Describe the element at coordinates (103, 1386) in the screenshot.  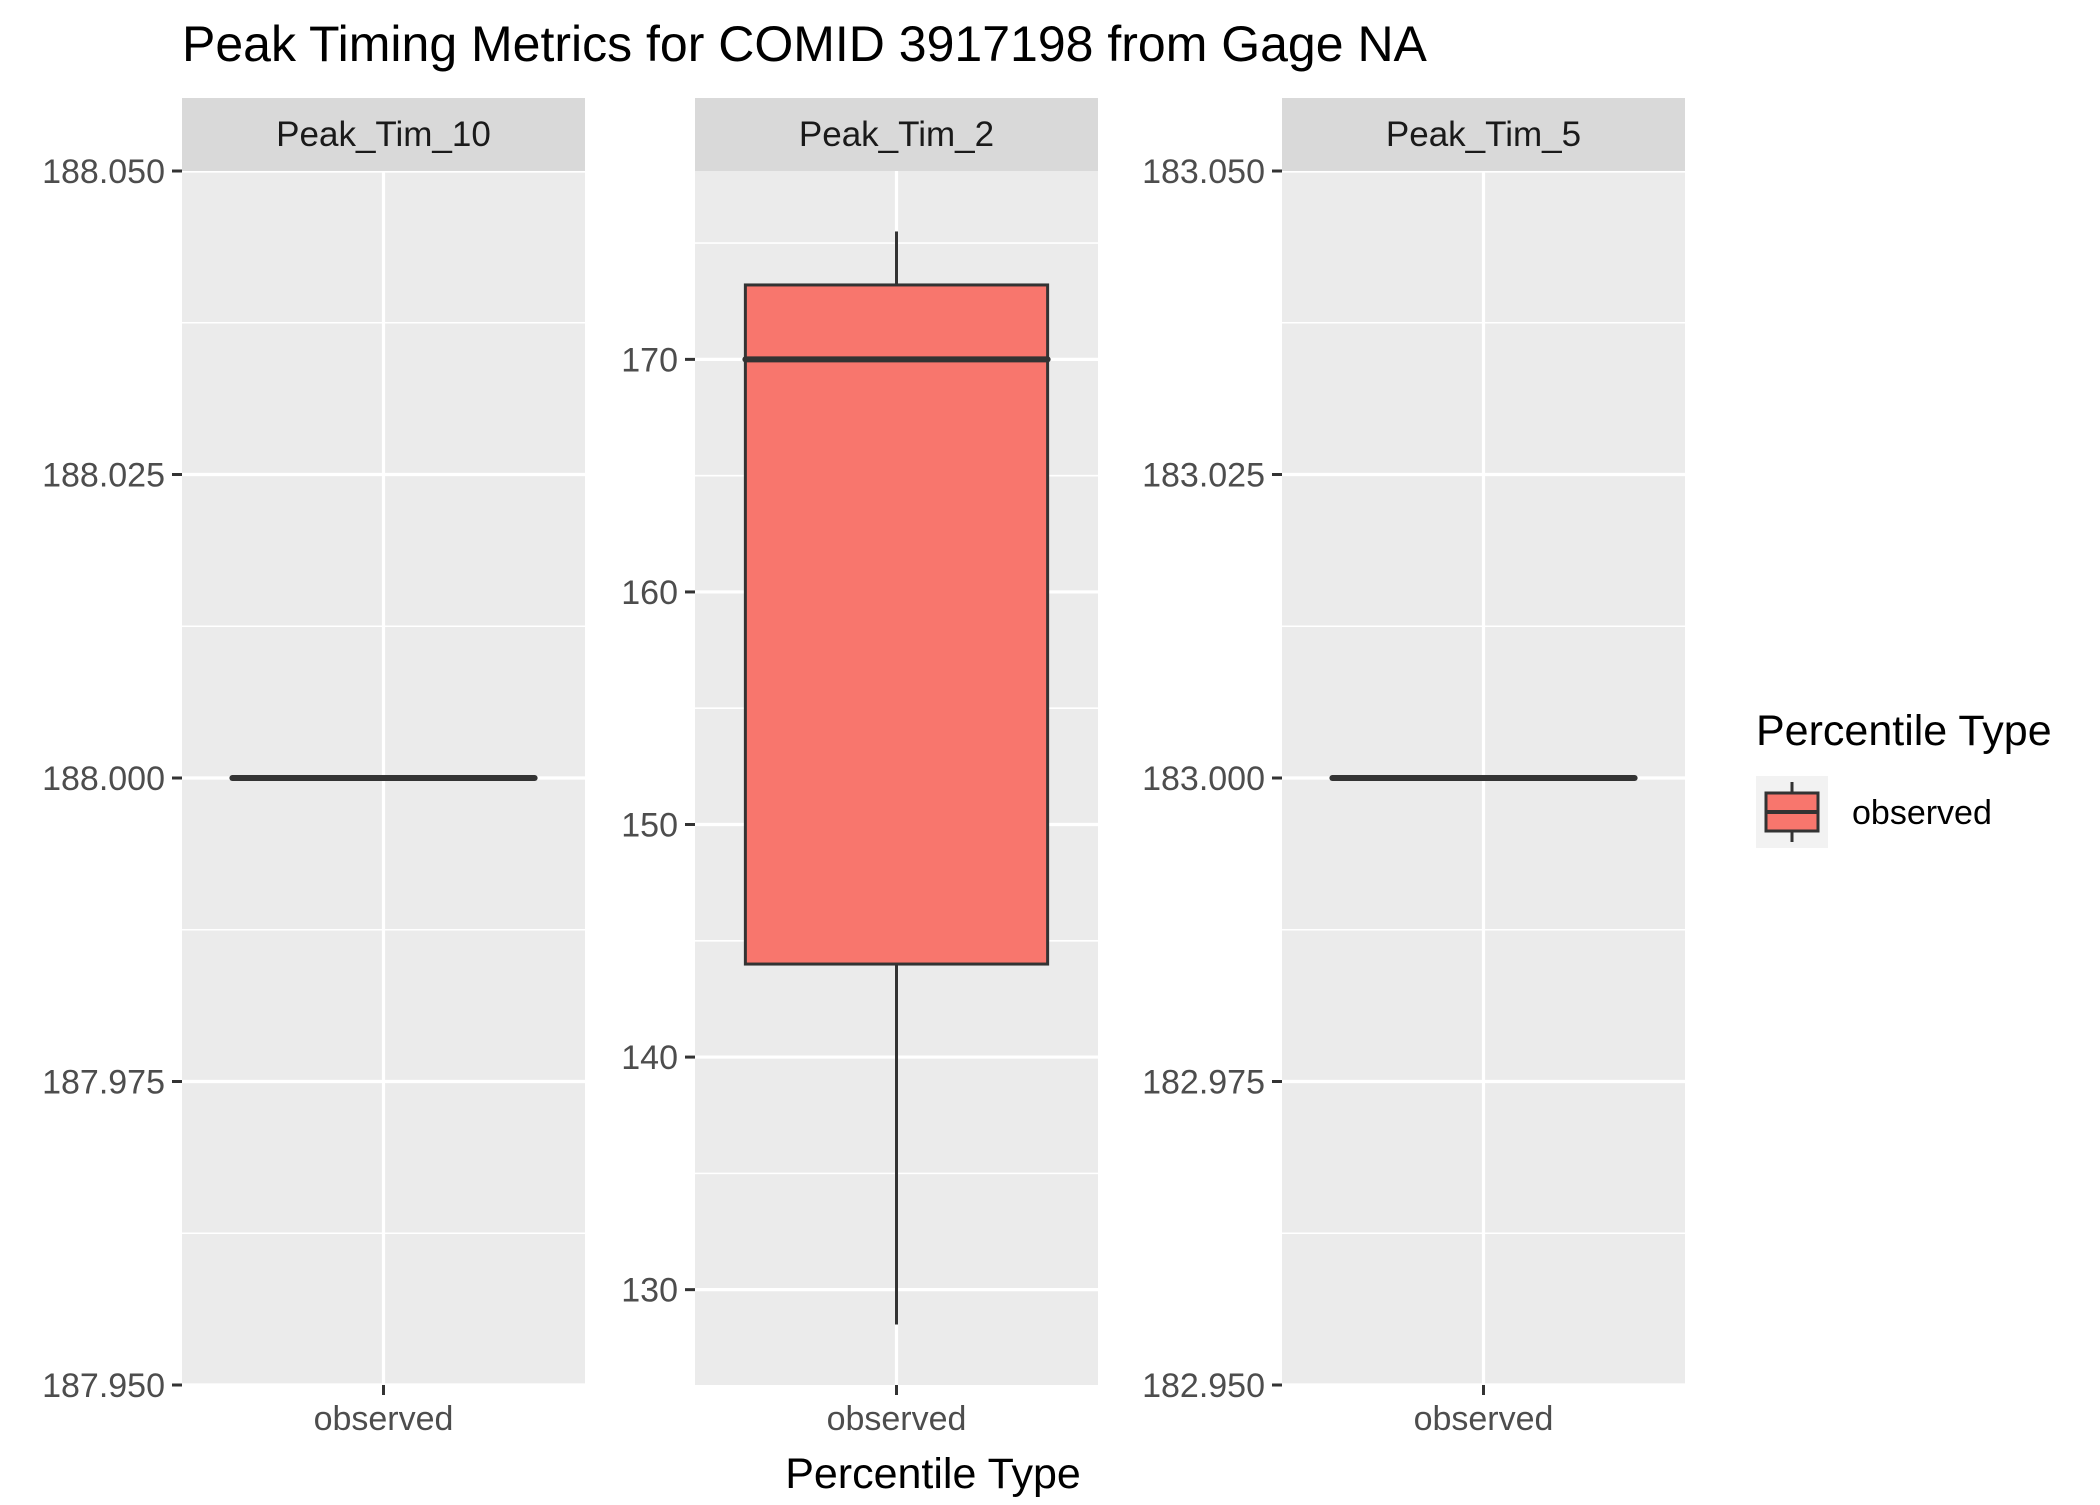
I see `y-tick-label: 187.950` at that location.